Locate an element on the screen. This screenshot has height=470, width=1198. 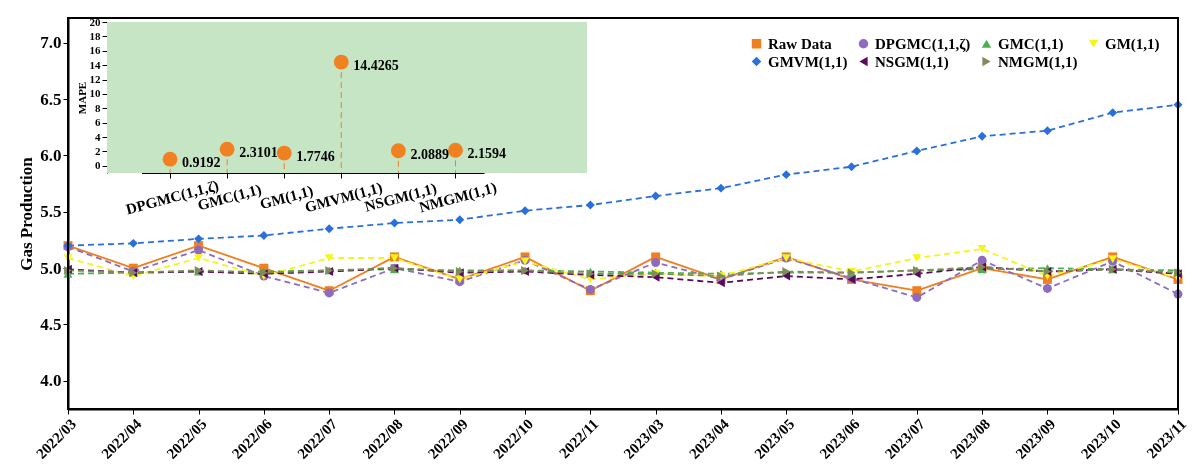
y-tick-label: 20 is located at coordinates (95, 21).